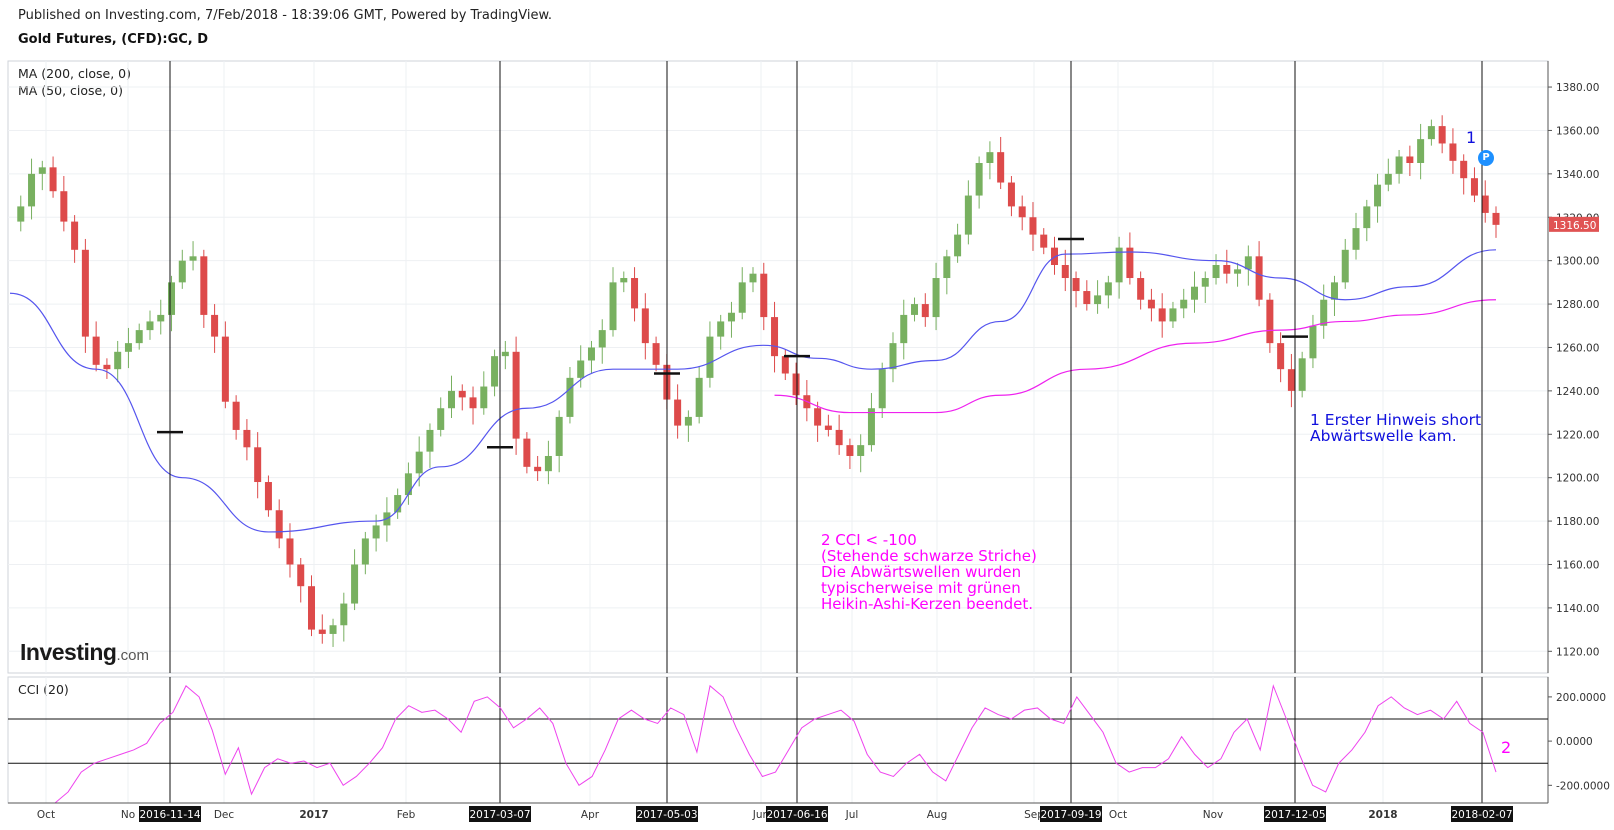 The height and width of the screenshot is (830, 1614). Describe the element at coordinates (1070, 815) in the screenshot. I see `date-marker-label: 2017-09-19` at that location.